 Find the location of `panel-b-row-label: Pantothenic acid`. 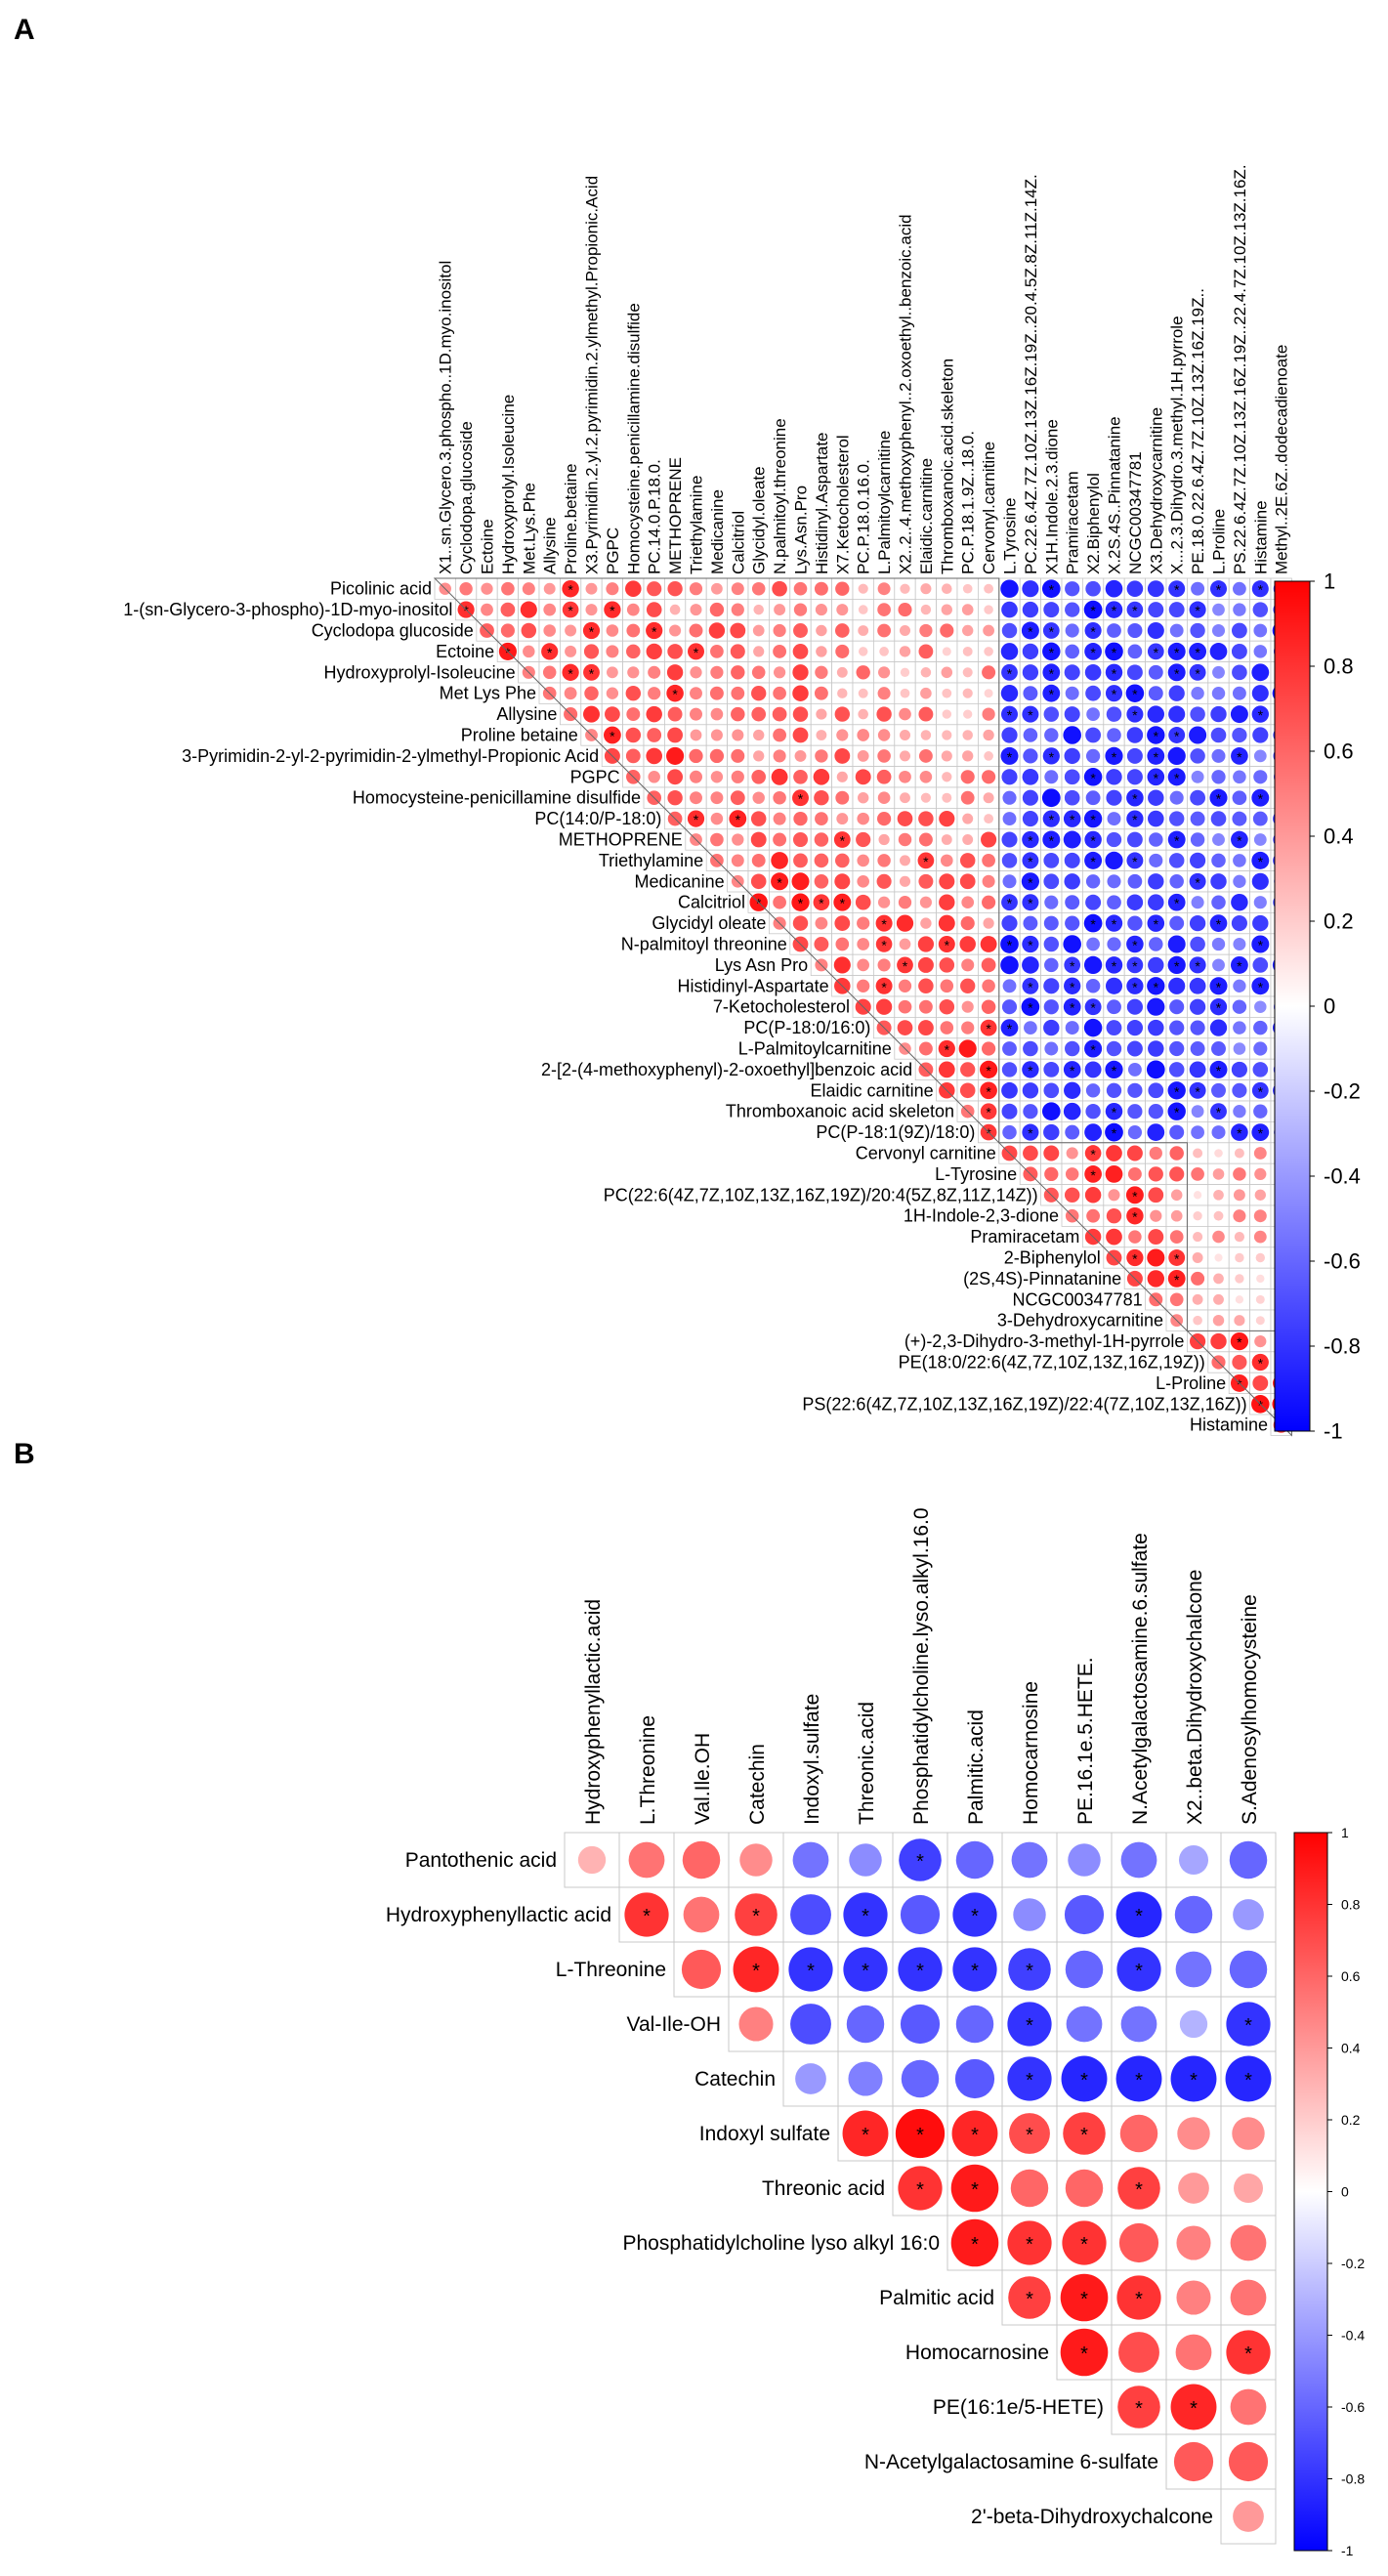

panel-b-row-label: Pantothenic acid is located at coordinates (481, 1860).